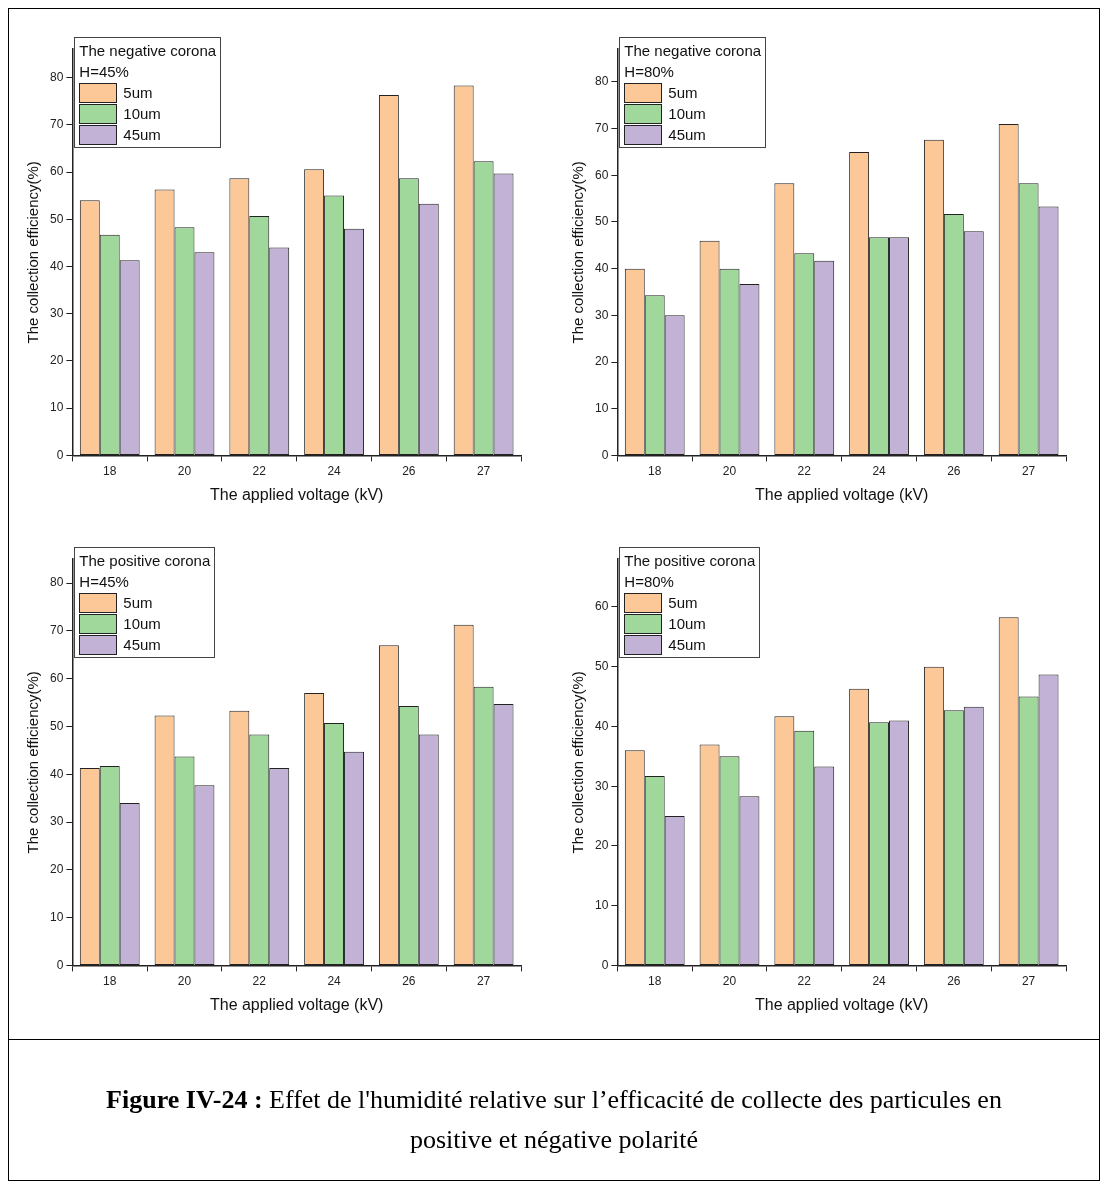  What do you see at coordinates (690, 572) in the screenshot?
I see `legend-title: The positive corona H=80%` at bounding box center [690, 572].